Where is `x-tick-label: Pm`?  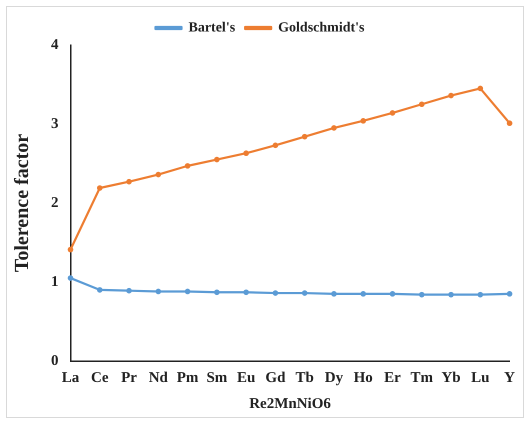 x-tick-label: Pm is located at coordinates (187, 378).